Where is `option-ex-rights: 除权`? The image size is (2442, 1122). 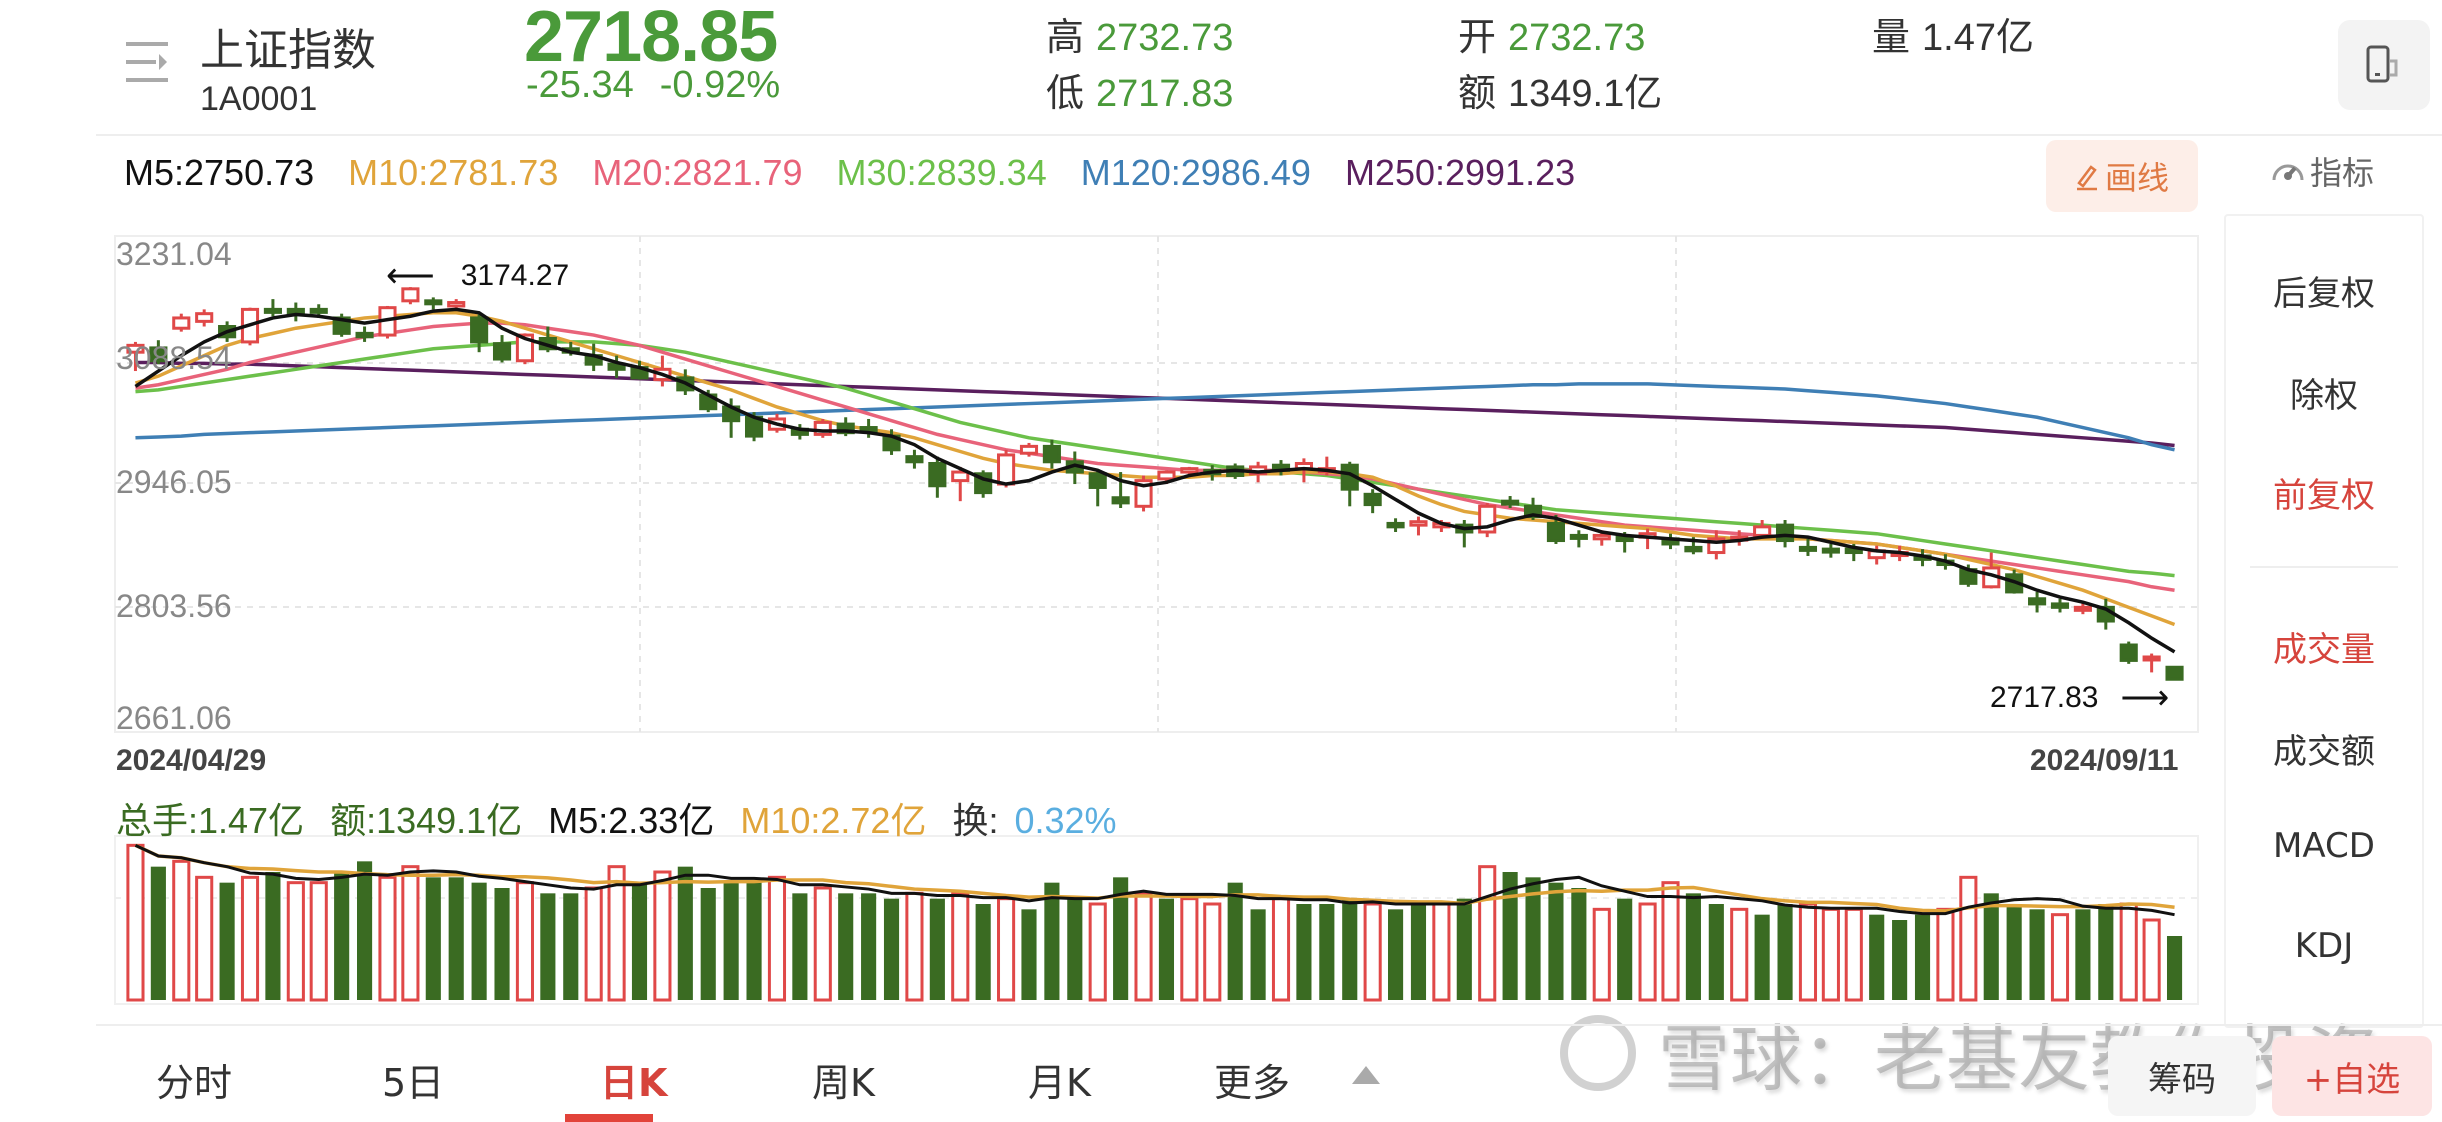 option-ex-rights: 除权 is located at coordinates (2324, 396).